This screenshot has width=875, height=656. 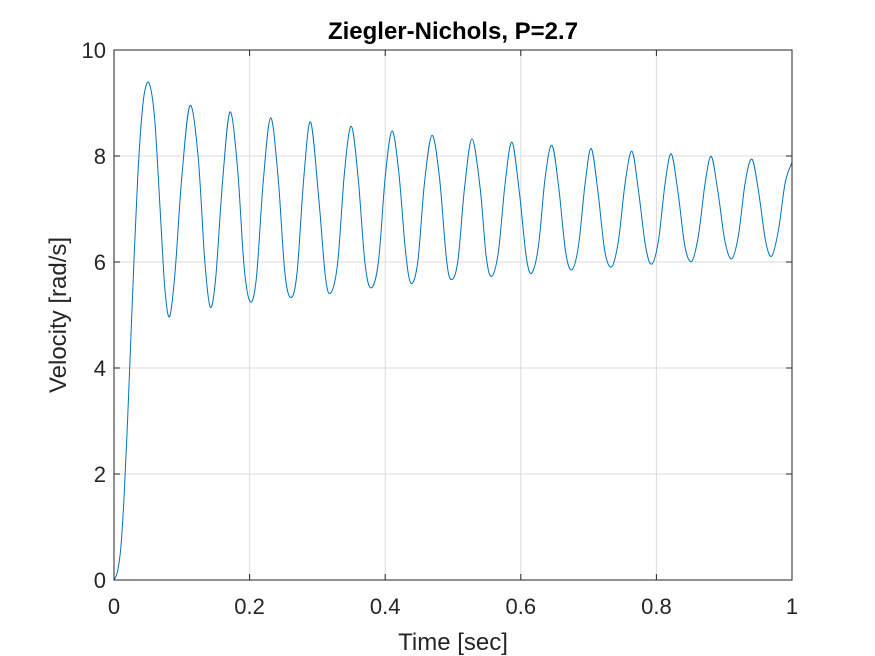 I want to click on chart-title: Ziegler-Nichols, P=2.7, so click(x=453, y=31).